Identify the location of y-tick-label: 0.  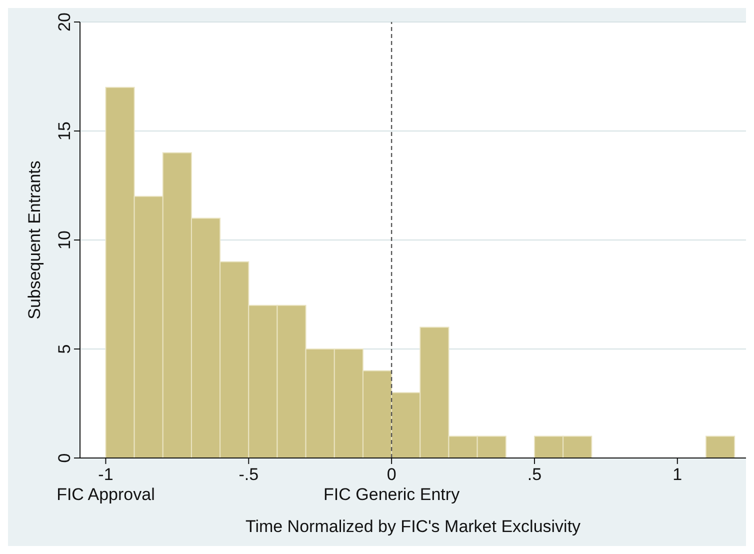
(64, 458).